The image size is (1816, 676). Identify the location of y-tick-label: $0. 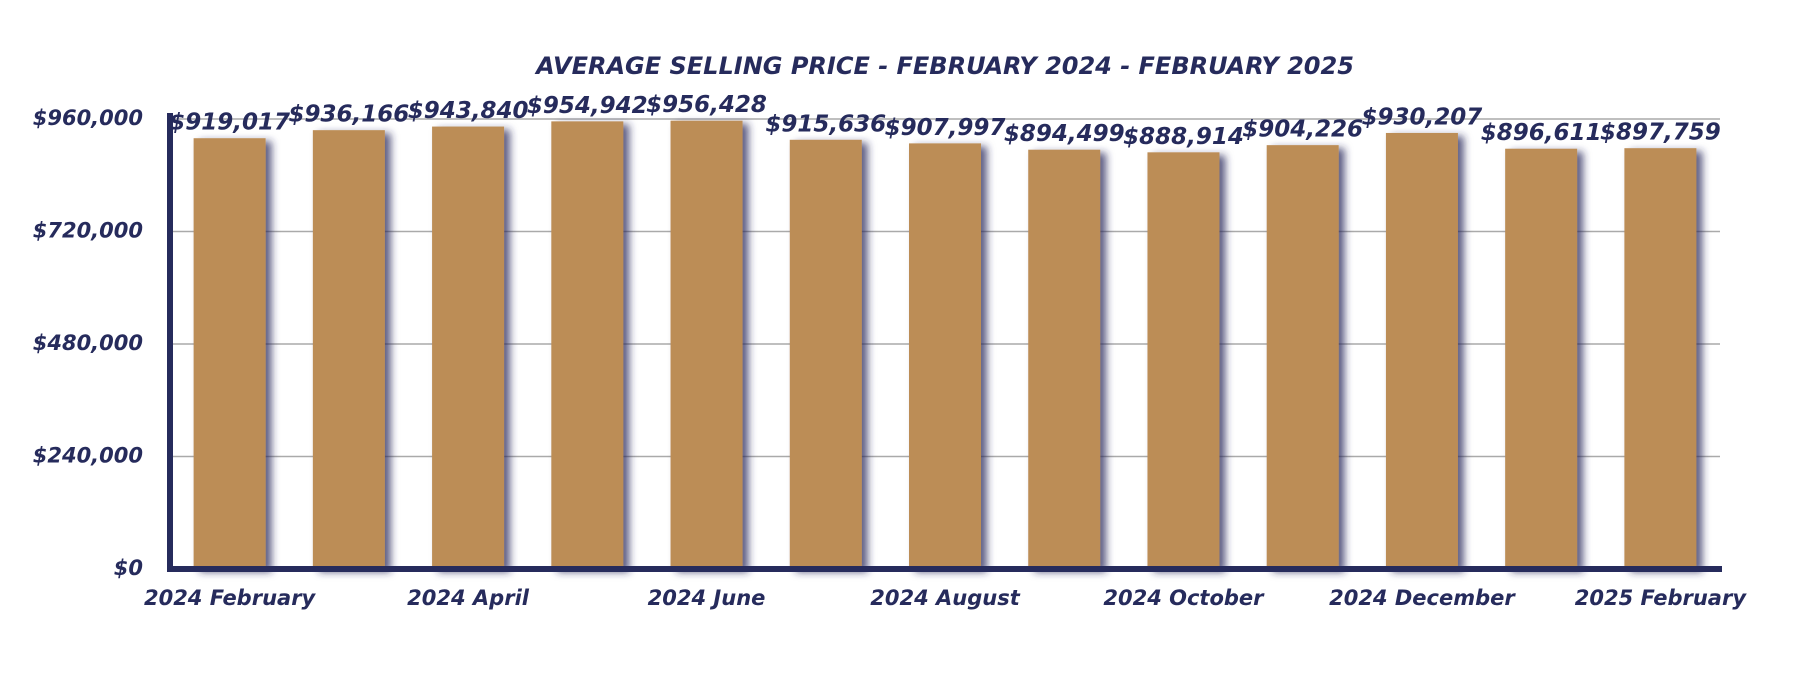
(128, 568).